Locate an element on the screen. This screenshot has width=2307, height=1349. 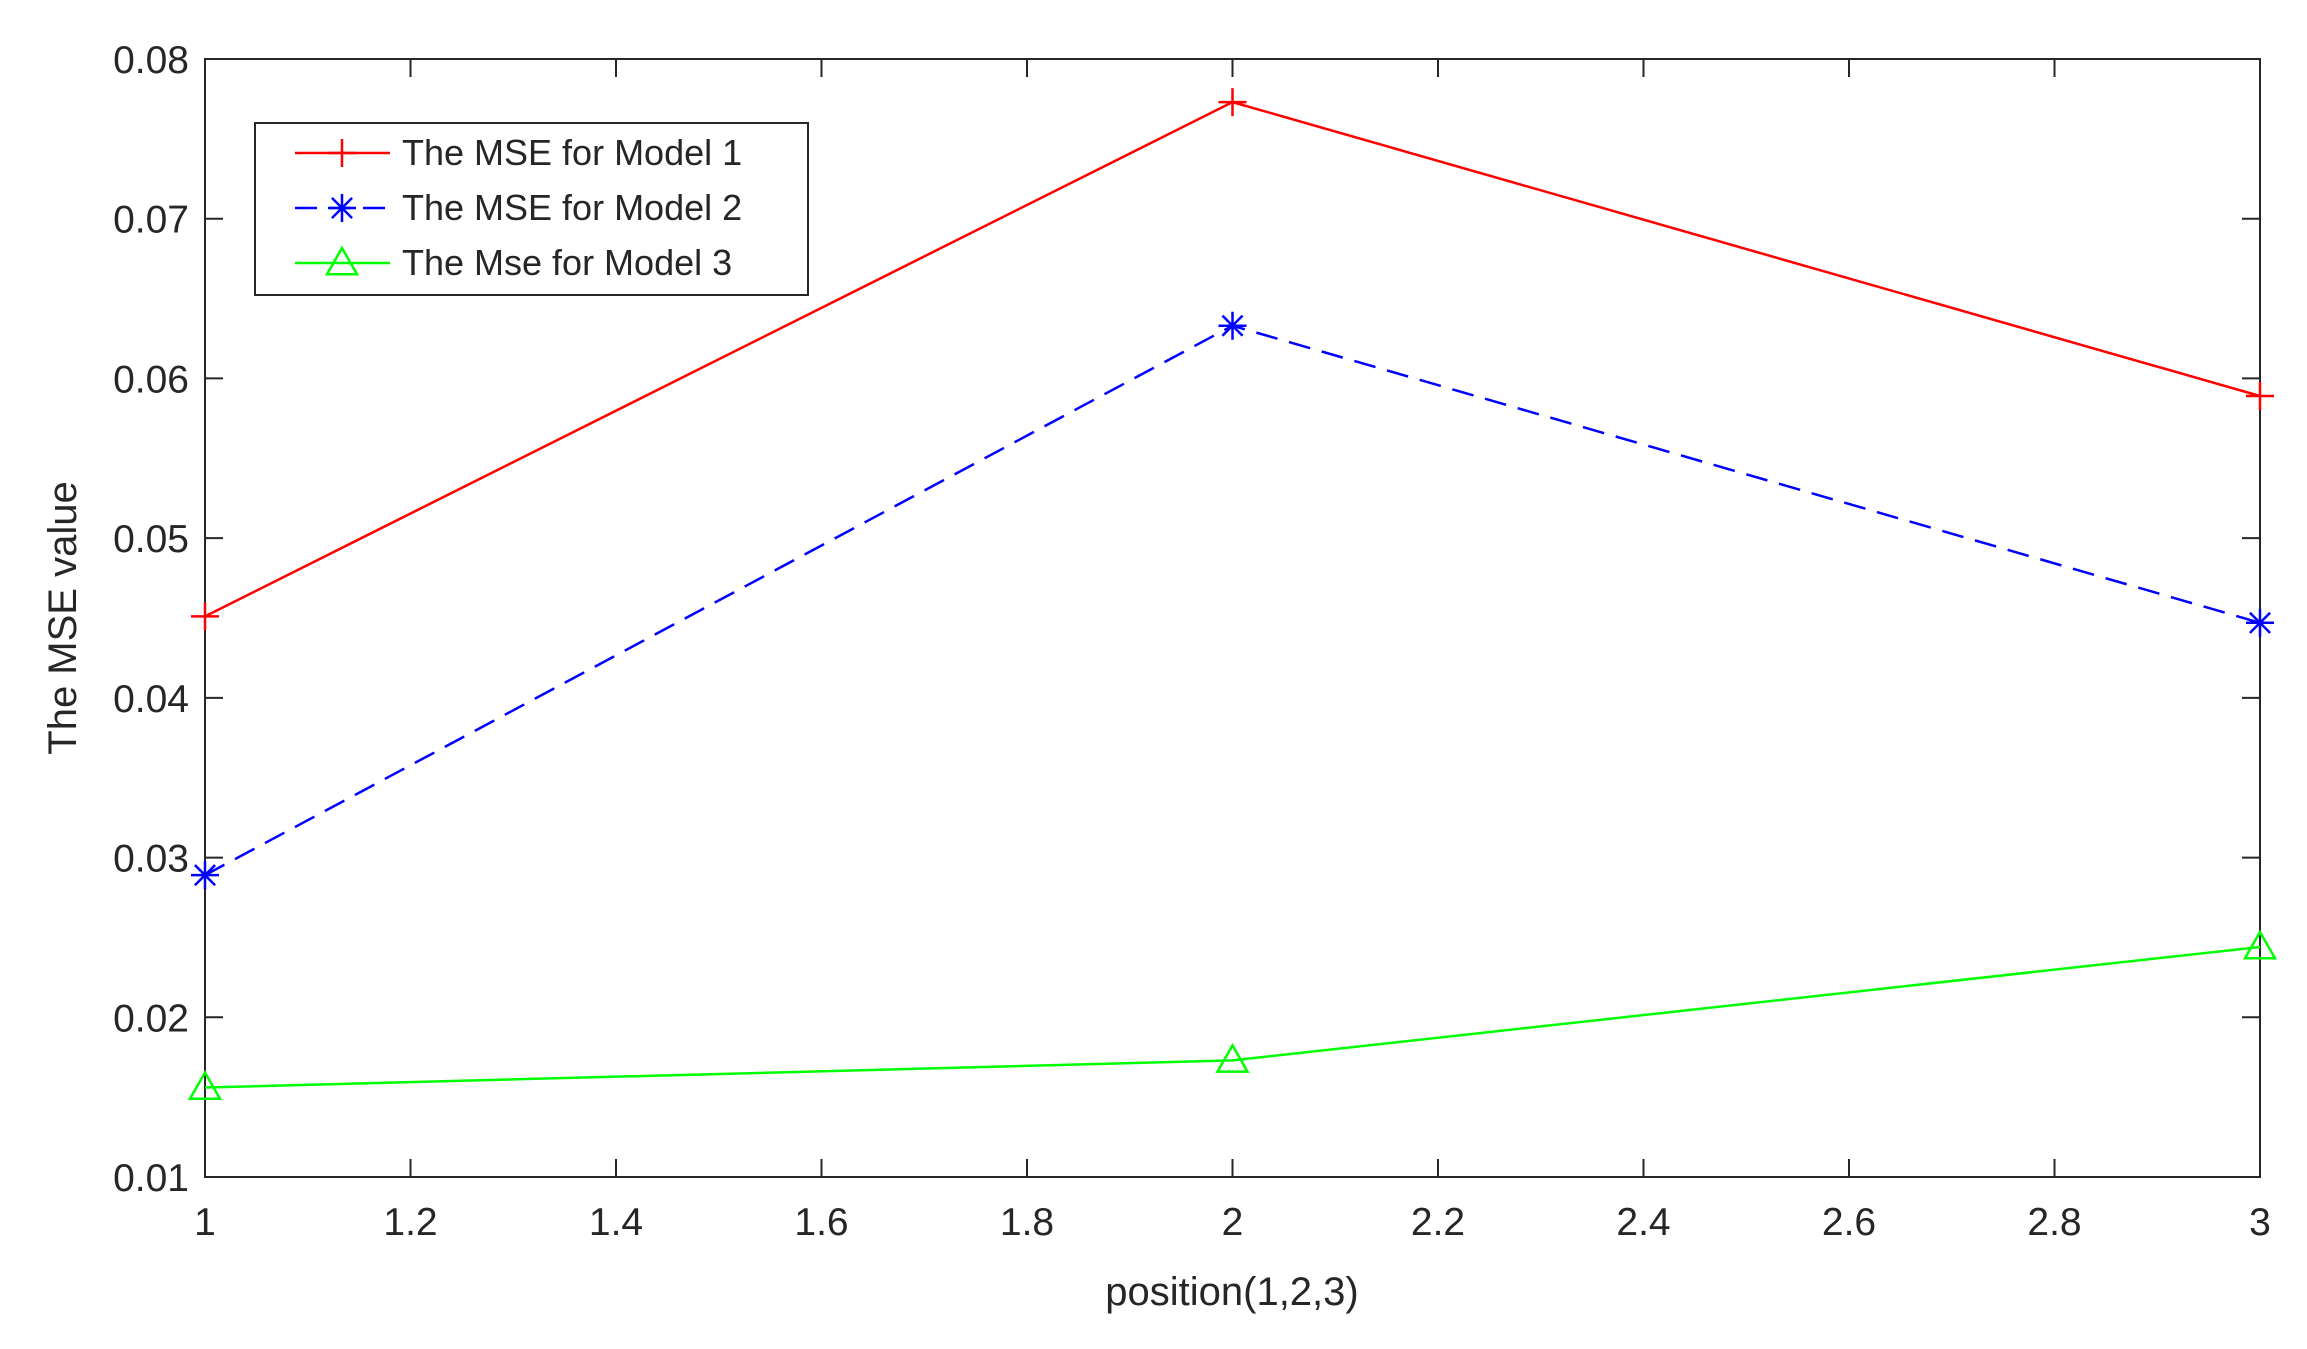
legend-entry: The Mse for Model 3 is located at coordinates (513, 262).